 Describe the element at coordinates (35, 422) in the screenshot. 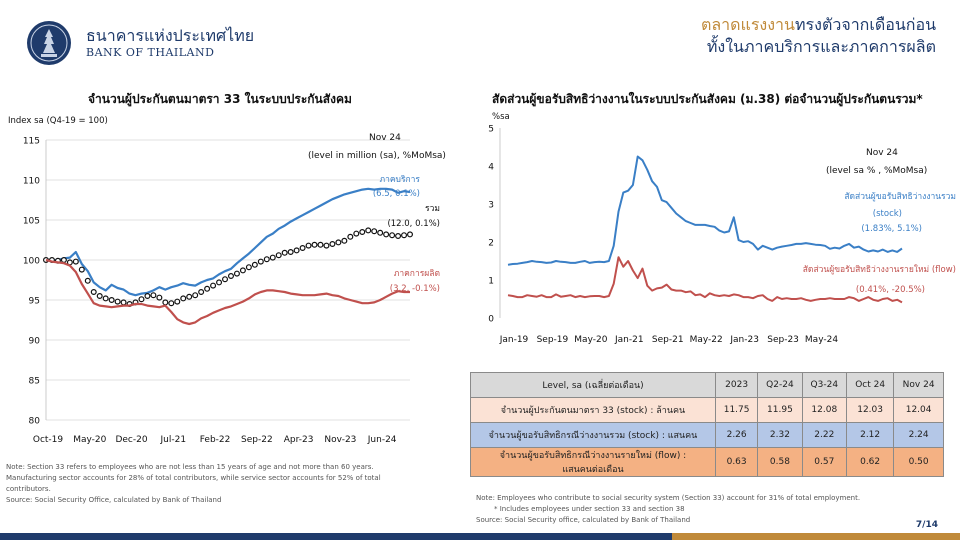

I see `y-tick-label: 80` at that location.